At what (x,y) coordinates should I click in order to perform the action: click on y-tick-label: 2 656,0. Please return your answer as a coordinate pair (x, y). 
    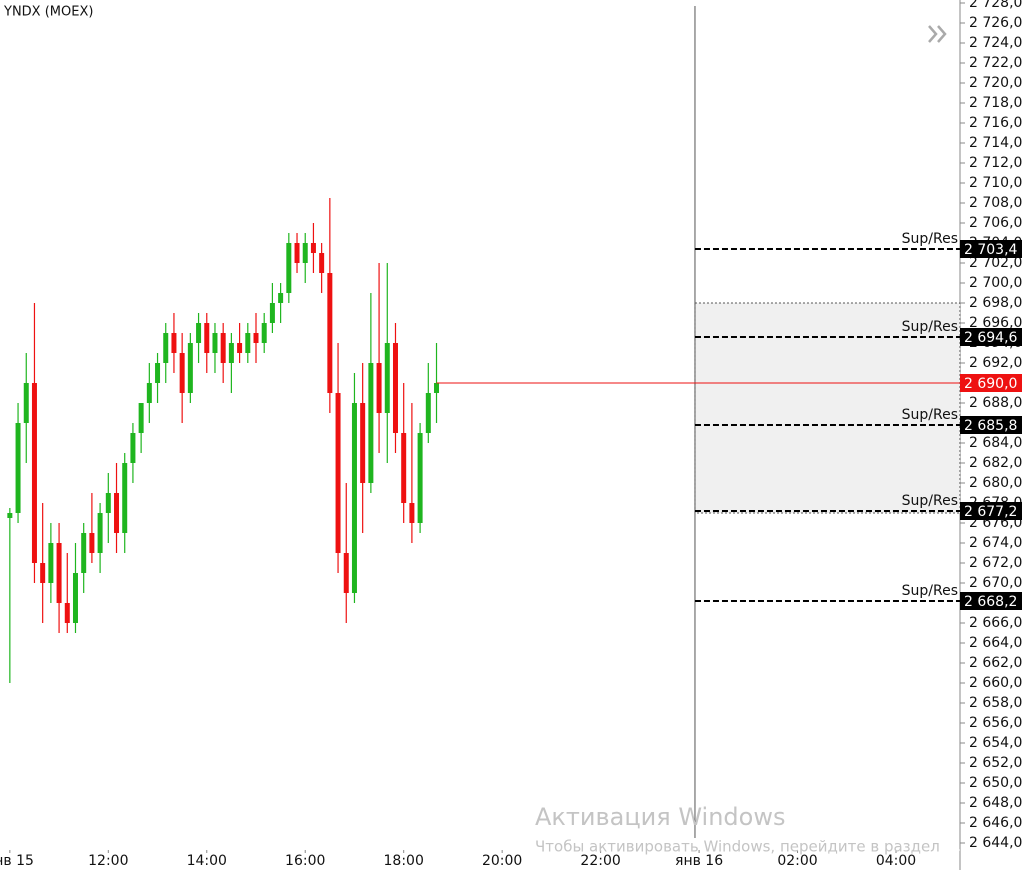
    Looking at the image, I should click on (995, 723).